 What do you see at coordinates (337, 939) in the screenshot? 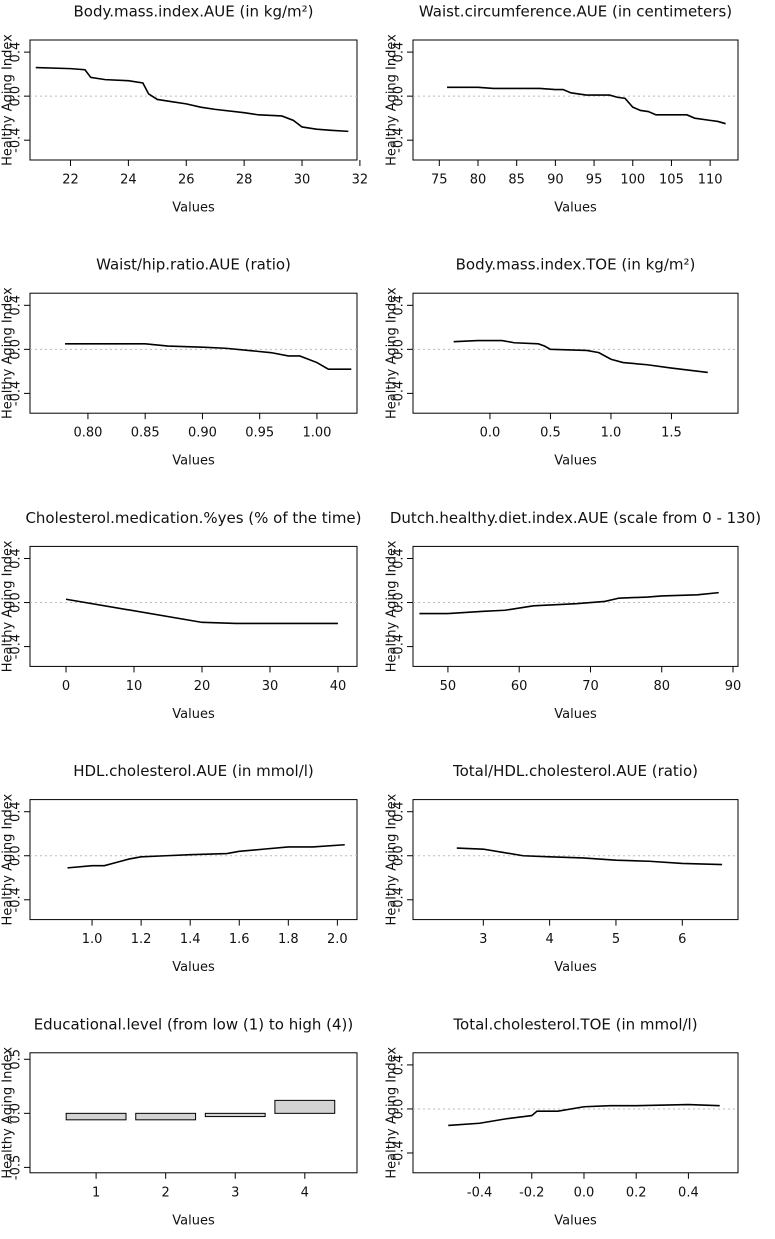
I see `x-tick-label: 2.0` at bounding box center [337, 939].